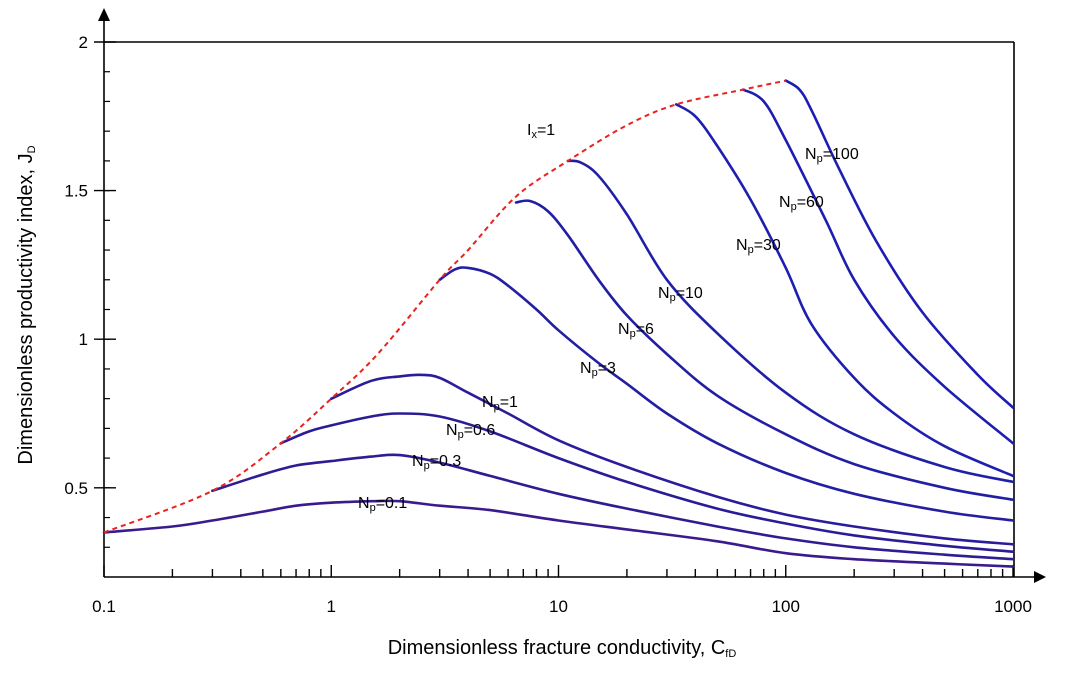 This screenshot has height=675, width=1070. Describe the element at coordinates (562, 648) in the screenshot. I see `x-axis-title: Dimensionless fracture conductivity, CfD` at that location.